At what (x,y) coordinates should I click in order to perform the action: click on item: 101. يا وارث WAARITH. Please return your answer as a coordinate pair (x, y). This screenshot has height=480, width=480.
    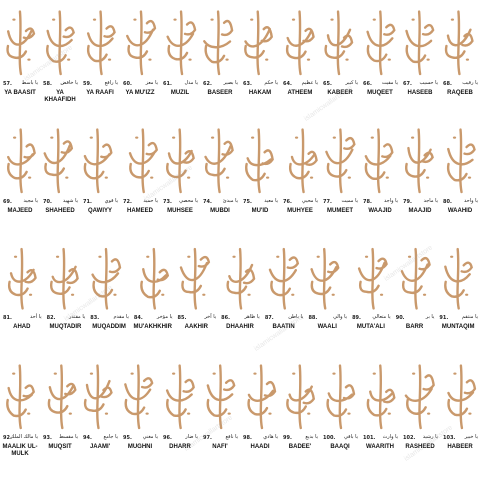
    Looking at the image, I should click on (380, 415).